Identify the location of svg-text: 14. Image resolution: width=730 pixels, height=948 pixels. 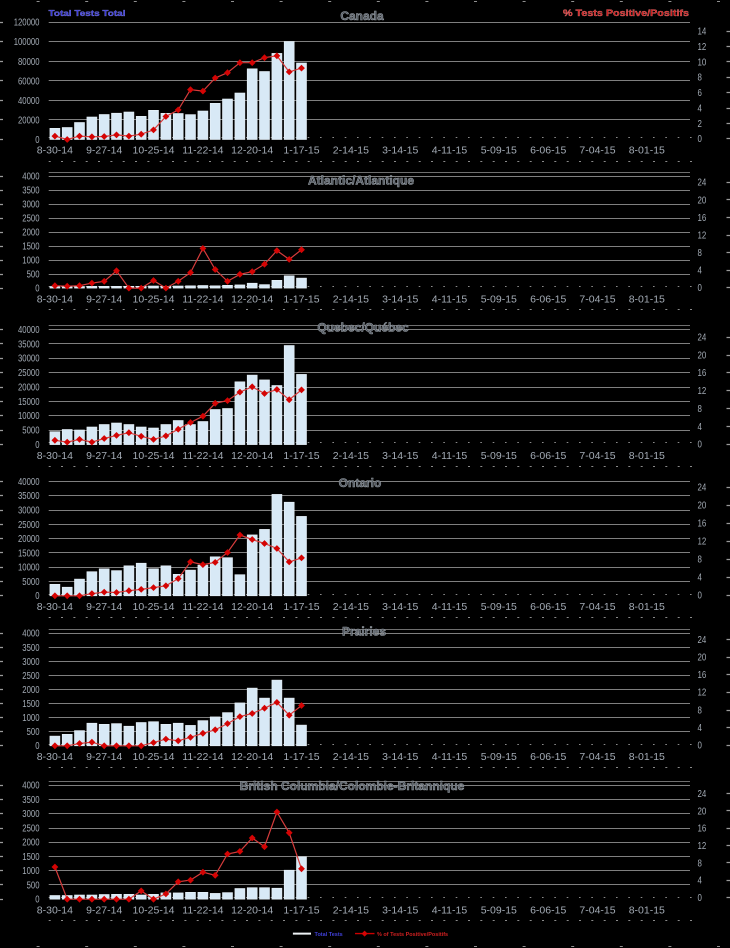
(702, 32).